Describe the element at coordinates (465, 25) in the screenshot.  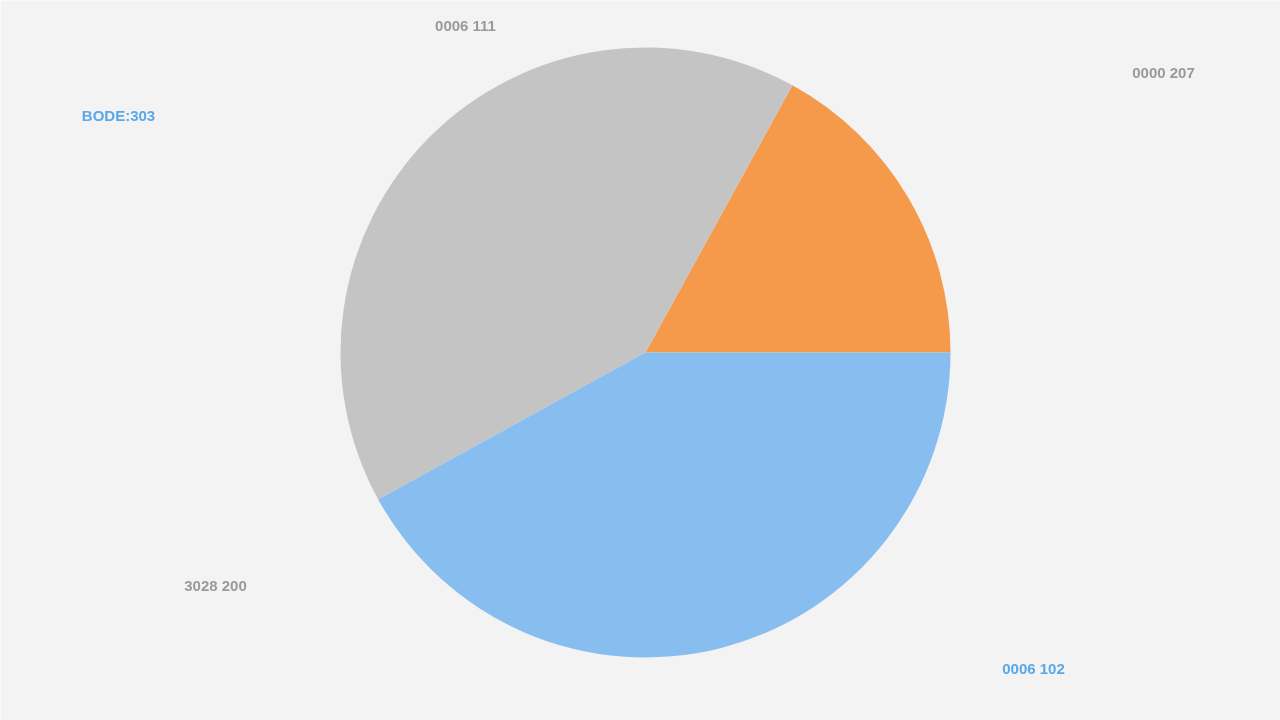
I see `text: 0006 111` at that location.